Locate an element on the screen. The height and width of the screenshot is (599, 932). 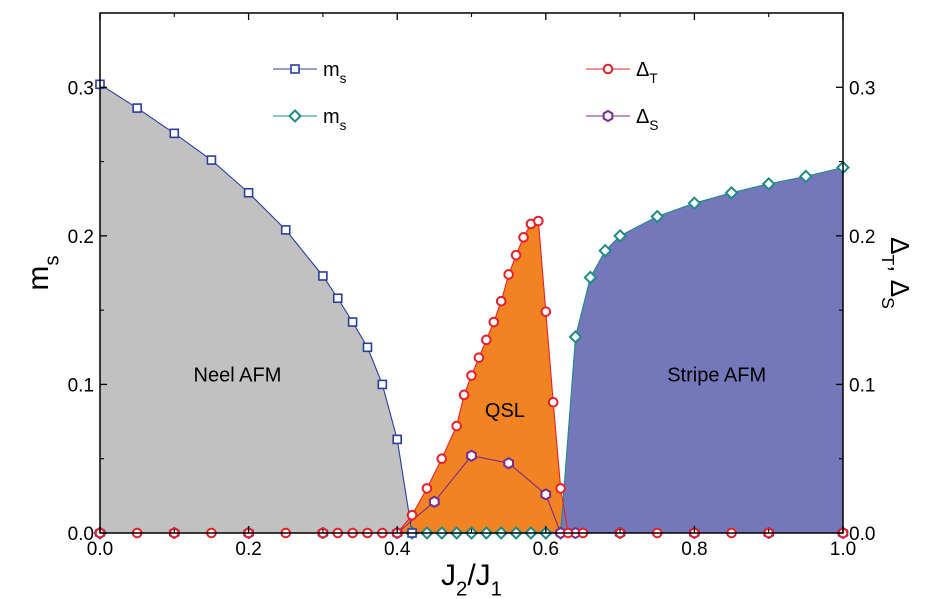
legend-marker-delta-s is located at coordinates (608, 116).